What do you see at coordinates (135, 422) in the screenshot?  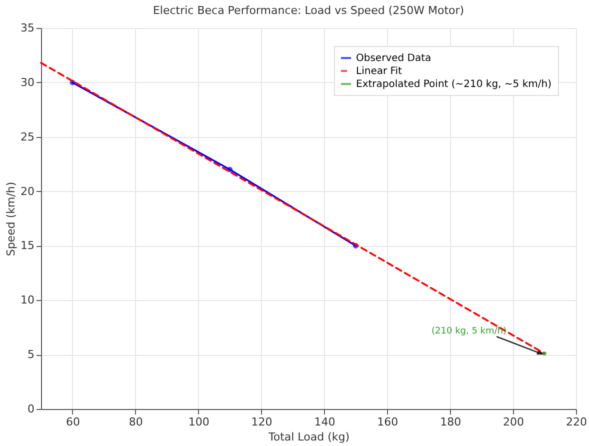 I see `x-tick-label: 80` at bounding box center [135, 422].